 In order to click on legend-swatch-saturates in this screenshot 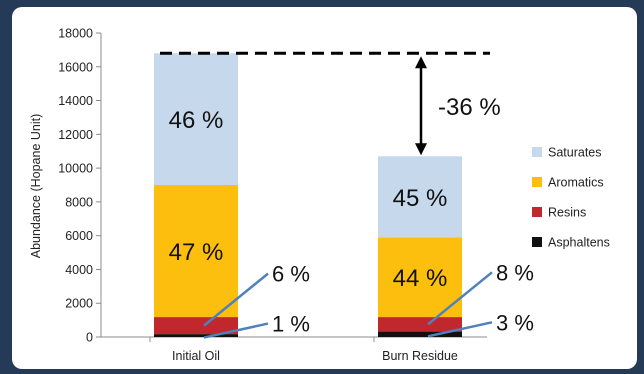, I will do `click(537, 152)`.